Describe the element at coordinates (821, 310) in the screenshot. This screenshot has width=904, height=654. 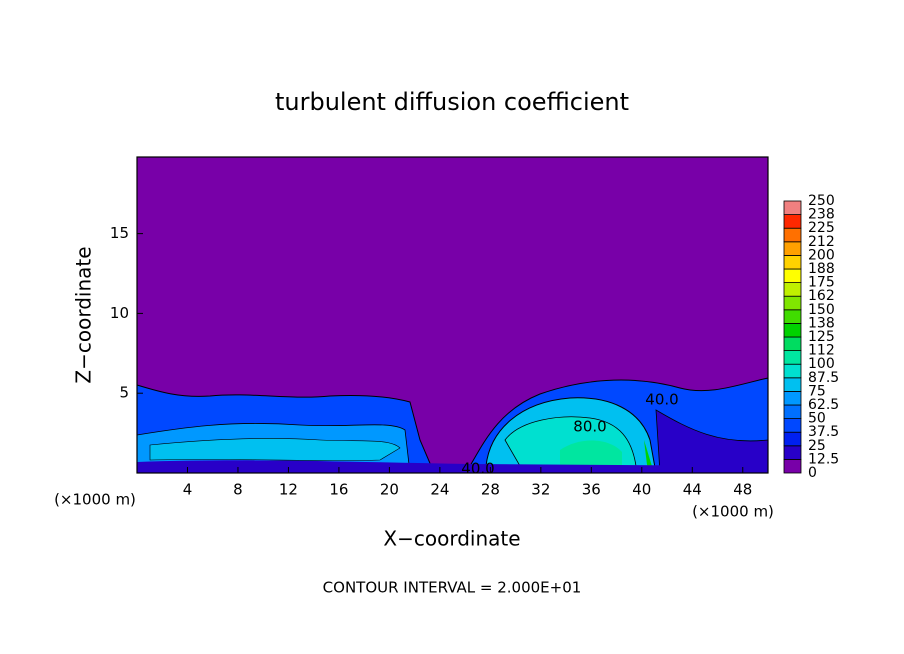
I see `colorbar-label: 150` at that location.